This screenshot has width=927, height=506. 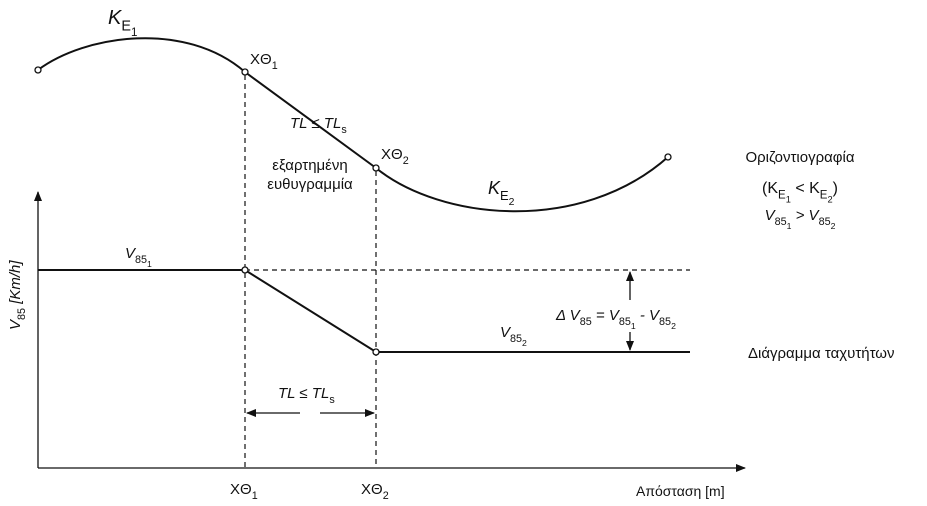 I want to click on curve-end, so click(x=668, y=157).